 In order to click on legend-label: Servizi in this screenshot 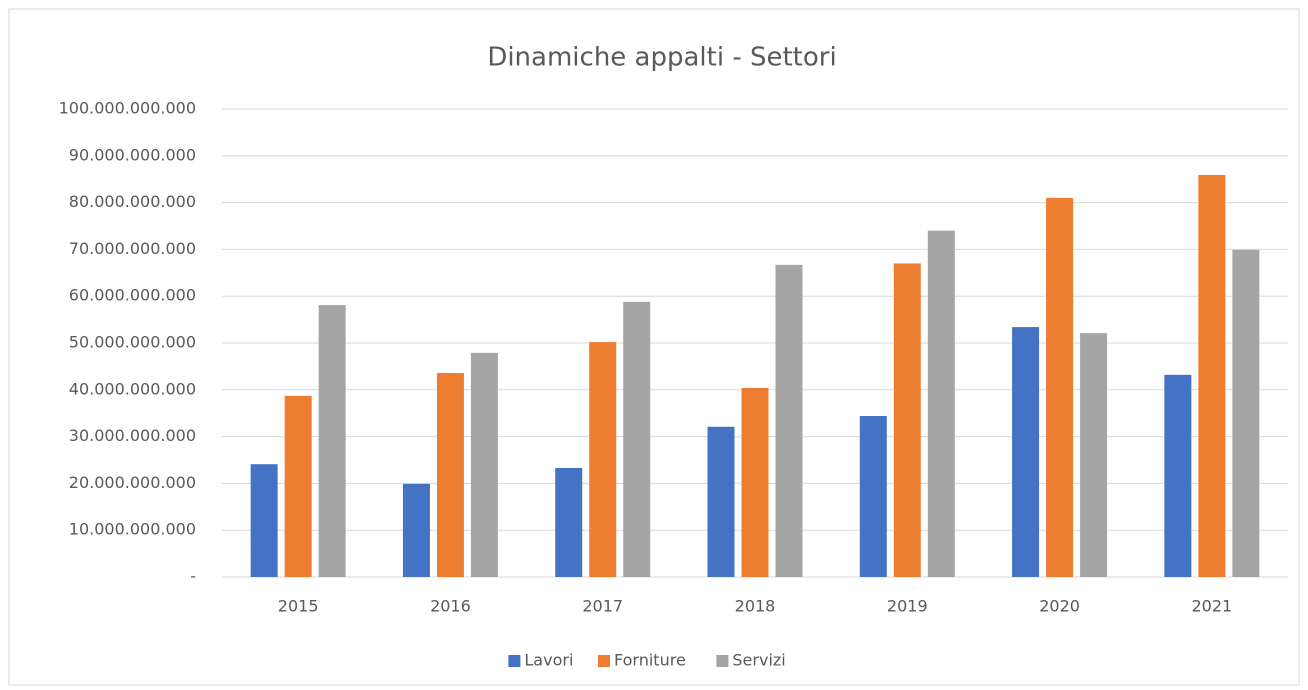, I will do `click(758, 660)`.